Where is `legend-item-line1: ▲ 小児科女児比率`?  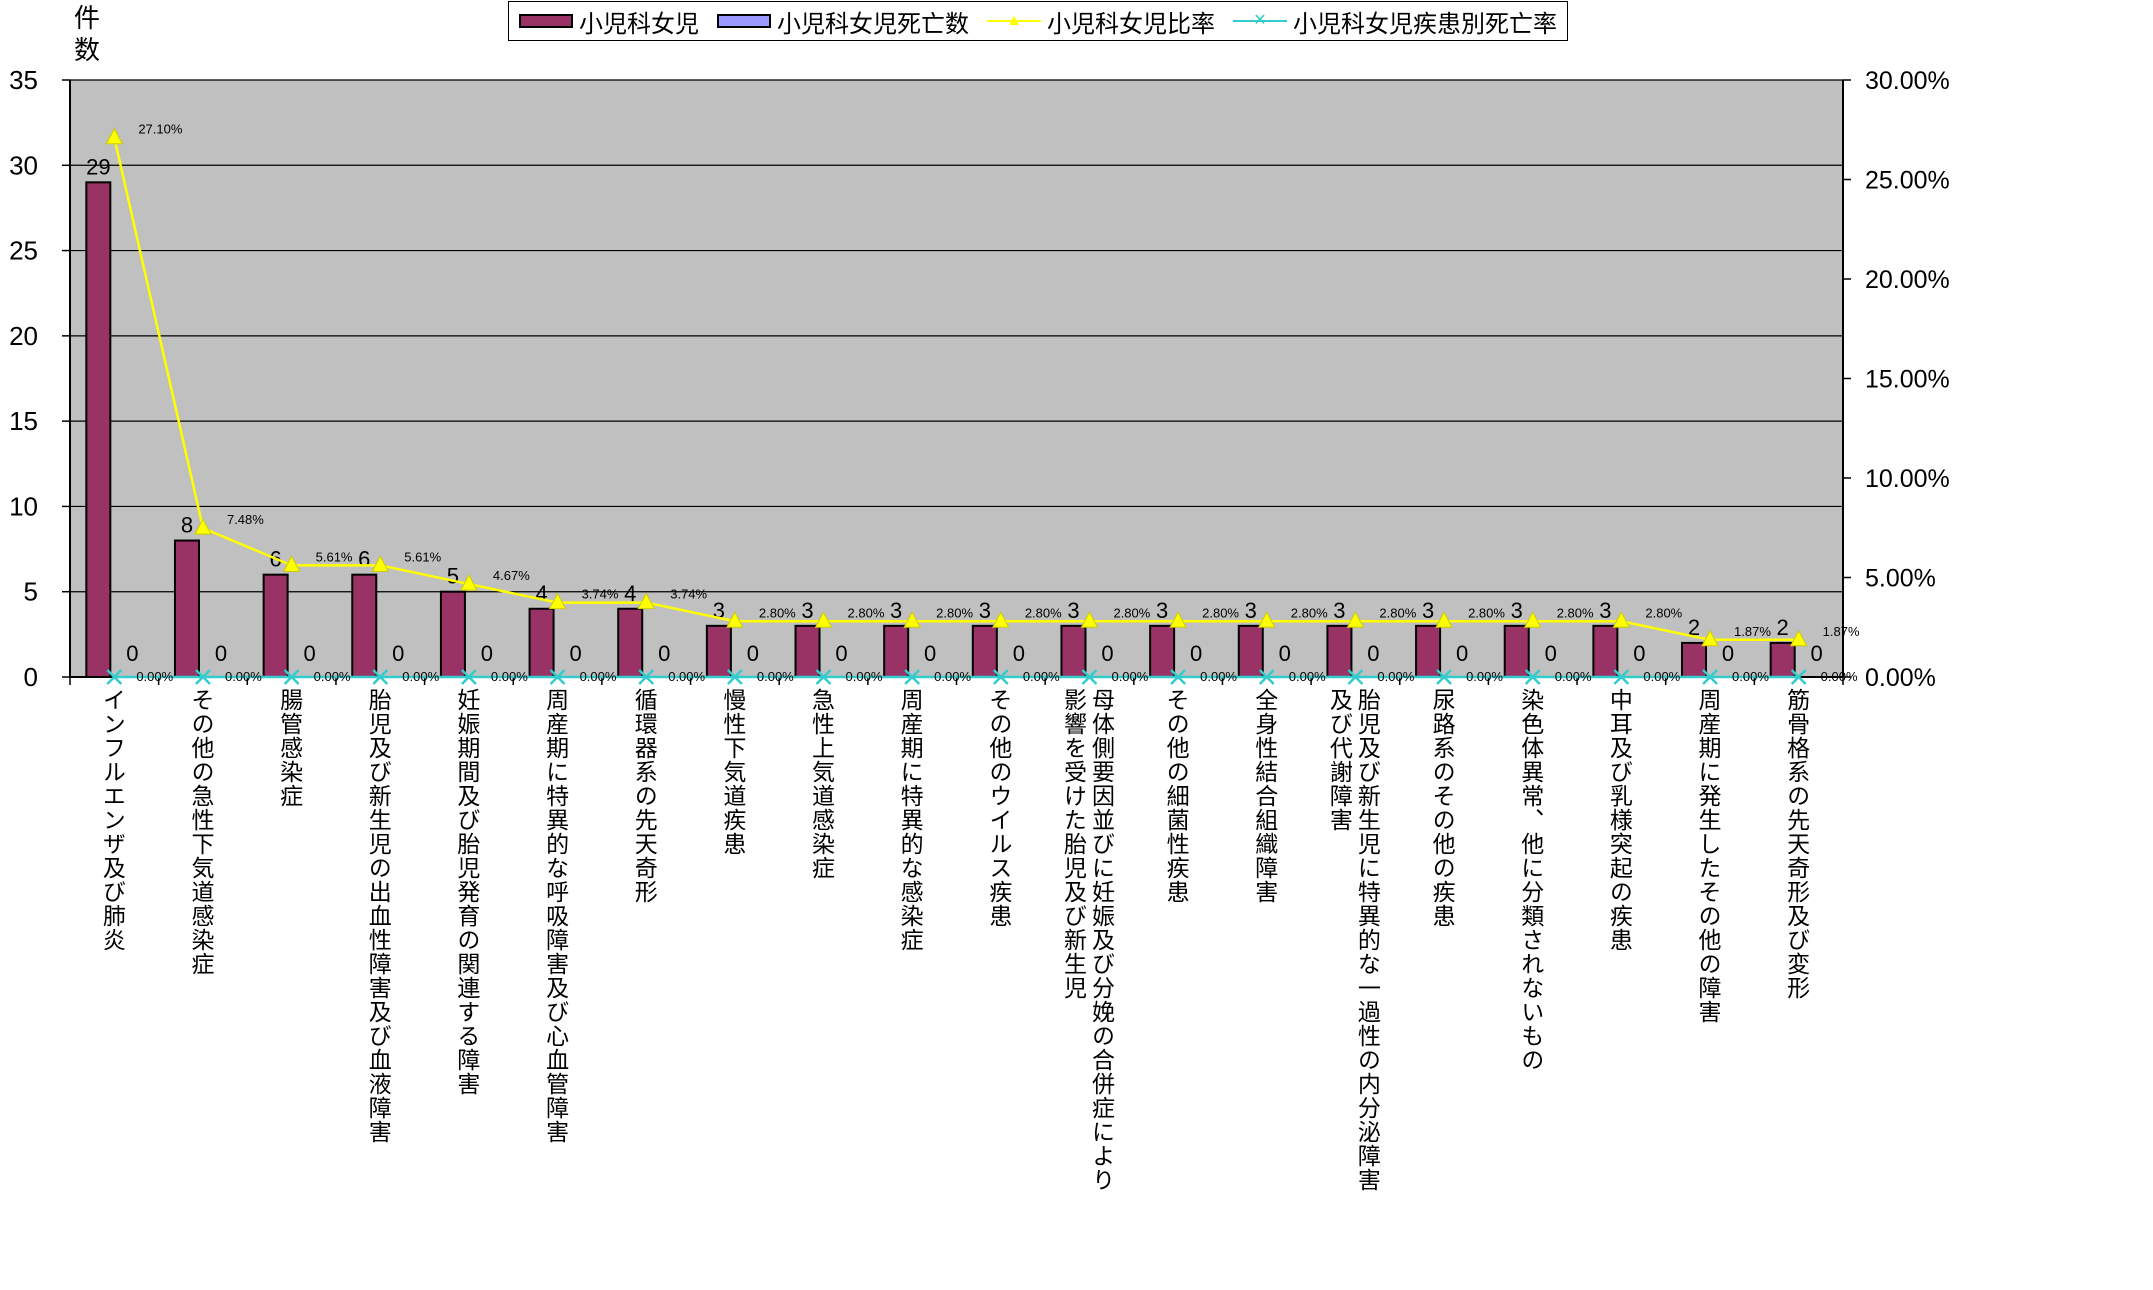
legend-item-line1: ▲ 小児科女児比率 is located at coordinates (1101, 21).